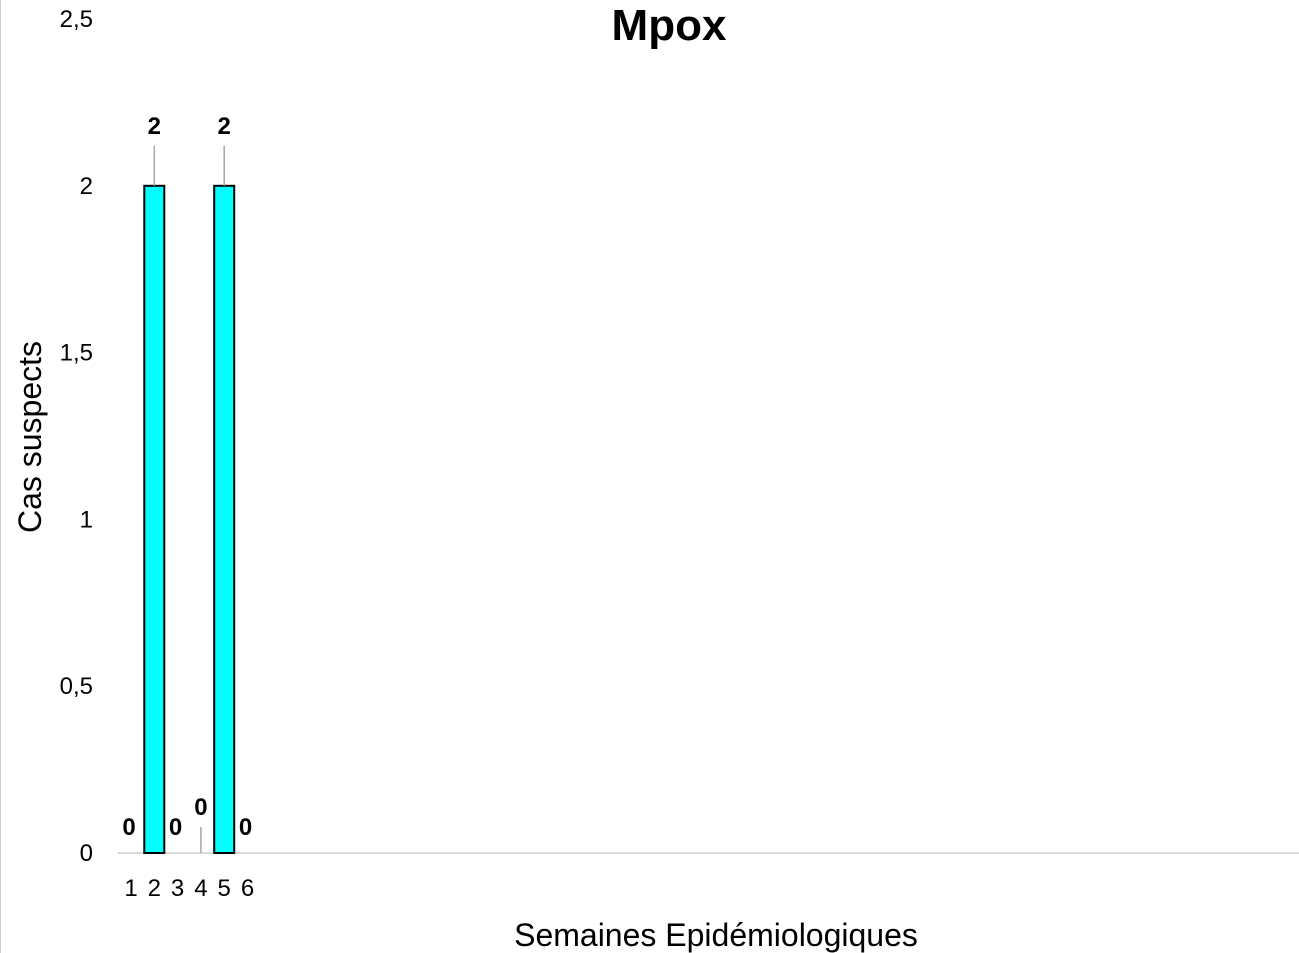  What do you see at coordinates (200, 888) in the screenshot?
I see `x-tick-label: 4` at bounding box center [200, 888].